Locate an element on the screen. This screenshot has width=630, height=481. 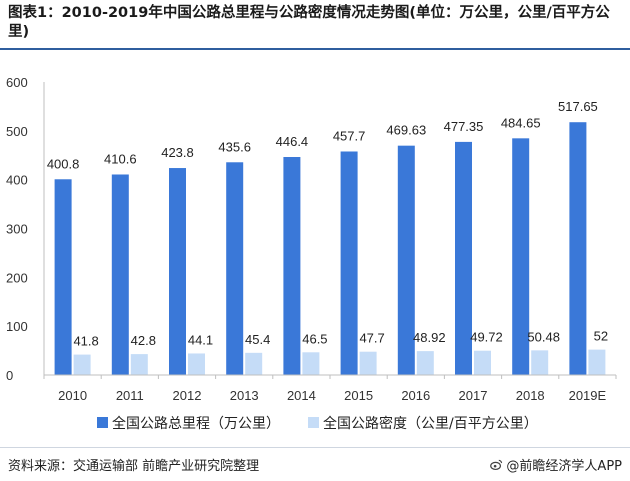
data-label-total-mileage: 400.8 is located at coordinates (63, 163).